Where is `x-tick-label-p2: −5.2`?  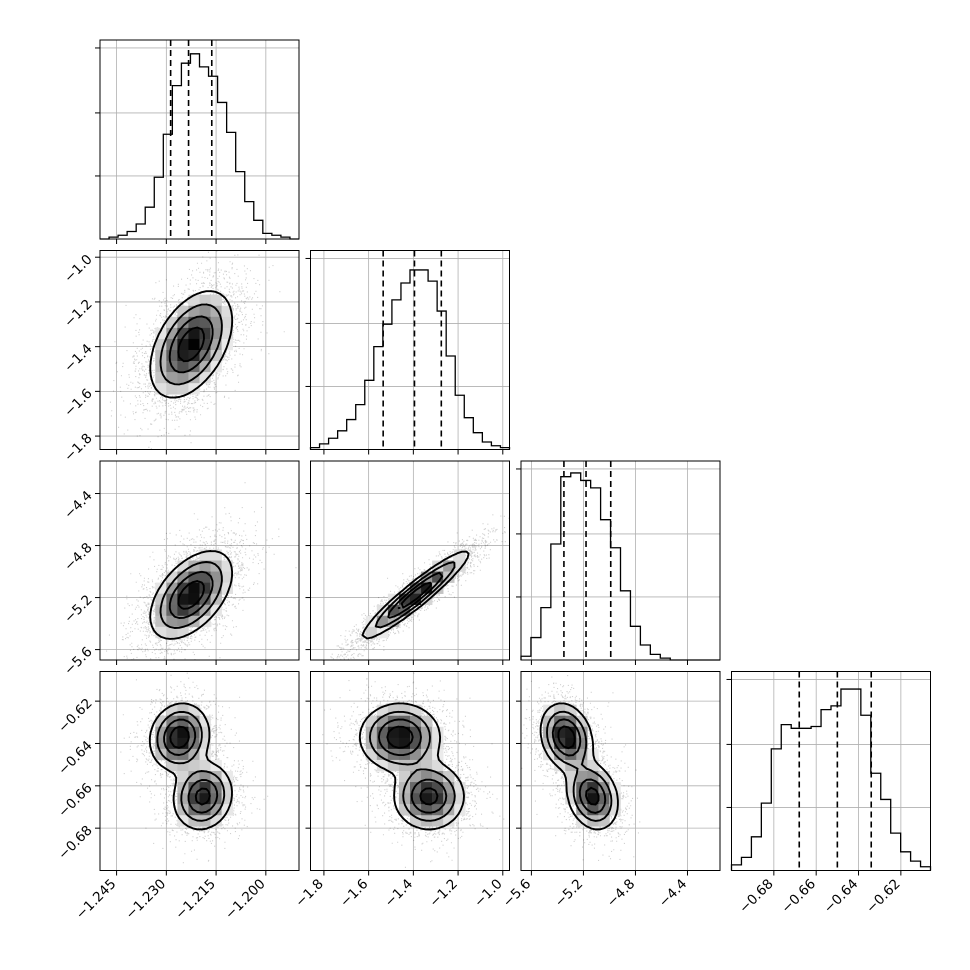 x-tick-label-p2: −5.2 is located at coordinates (569, 893).